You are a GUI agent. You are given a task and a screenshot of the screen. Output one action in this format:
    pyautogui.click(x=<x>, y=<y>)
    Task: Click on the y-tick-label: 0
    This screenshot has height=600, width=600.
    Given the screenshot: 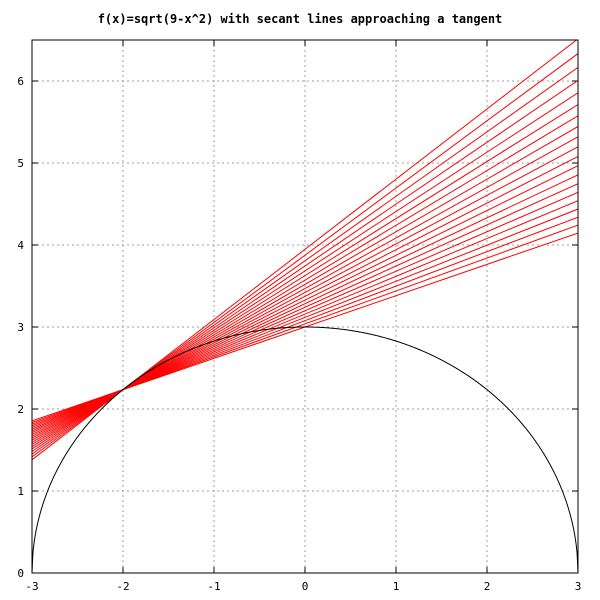 What is the action you would take?
    pyautogui.click(x=20, y=573)
    